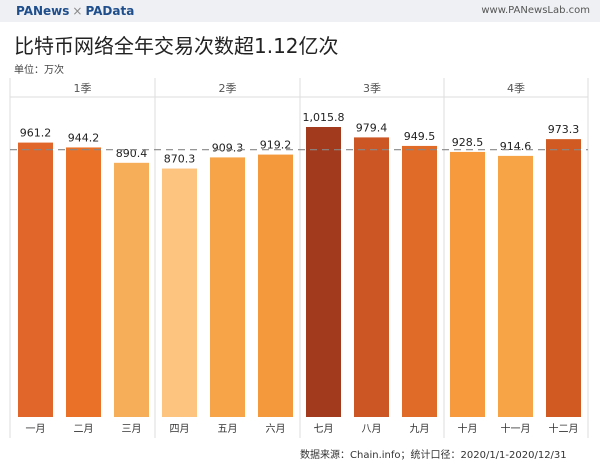 This screenshot has height=472, width=600. I want to click on category-label: 五月, so click(228, 429).